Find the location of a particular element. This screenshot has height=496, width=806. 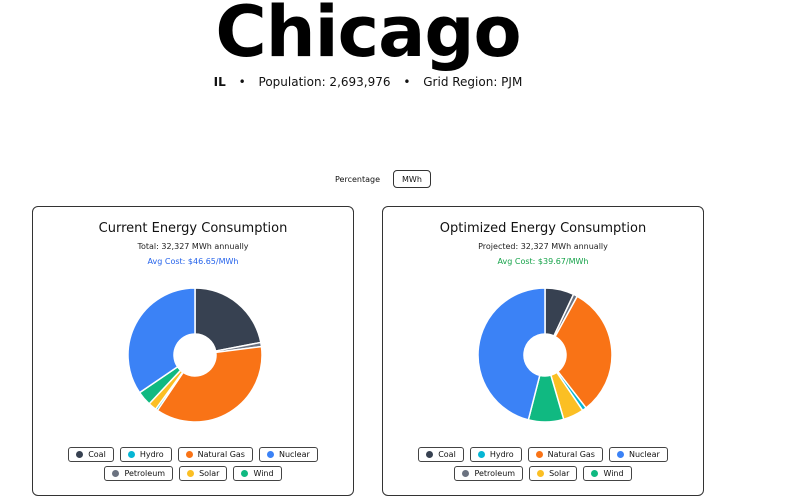

card-title: Current Energy Consumption is located at coordinates (193, 228).